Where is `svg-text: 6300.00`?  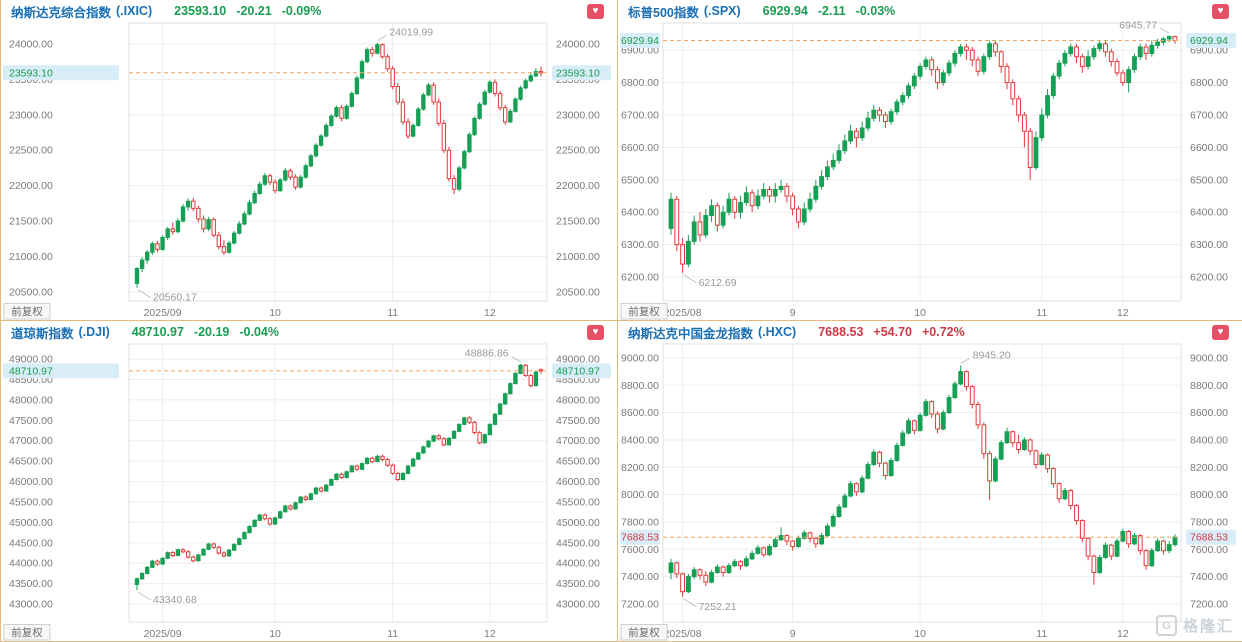
svg-text: 6300.00 is located at coordinates (1209, 245).